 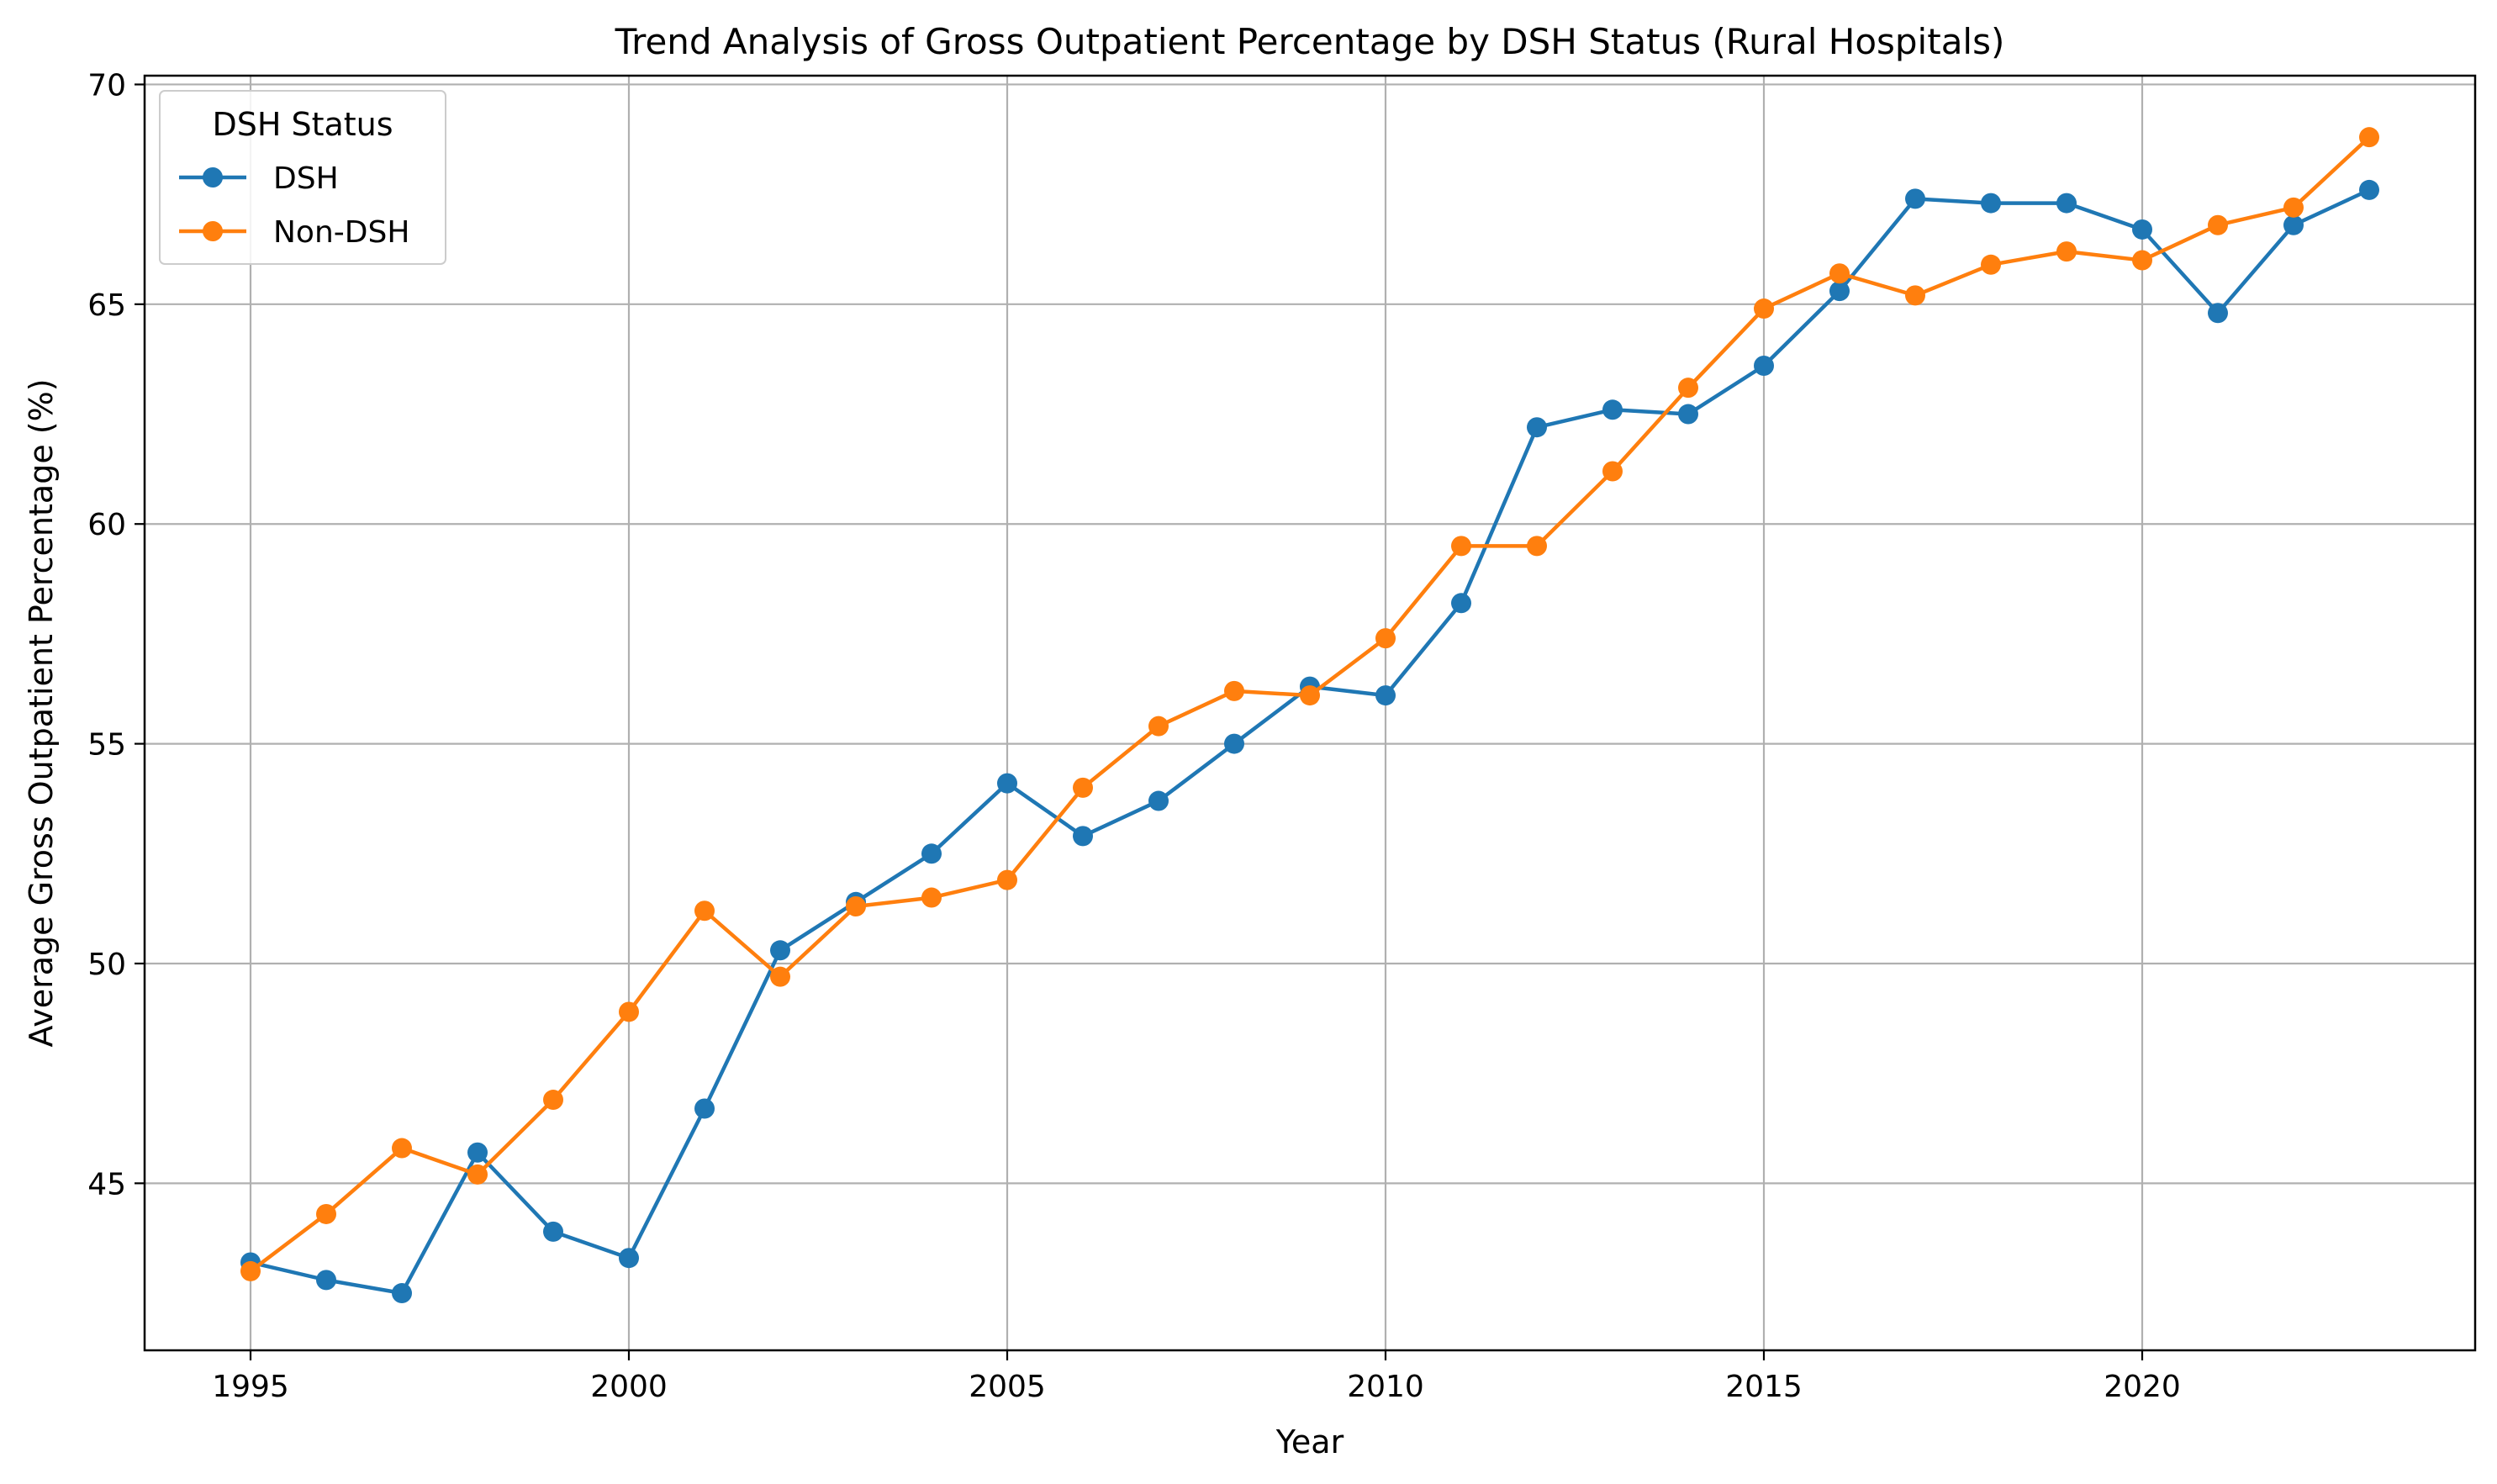 What do you see at coordinates (1764, 1387) in the screenshot?
I see `x-tick-label: 2015` at bounding box center [1764, 1387].